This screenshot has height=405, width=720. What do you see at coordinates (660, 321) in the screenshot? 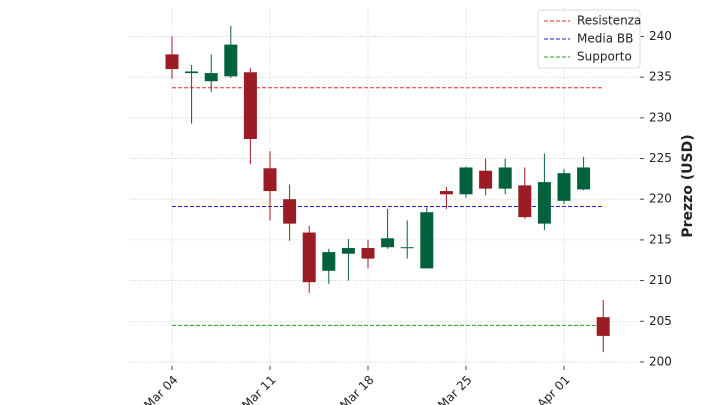
I see `y-tick-label: 205` at bounding box center [660, 321].